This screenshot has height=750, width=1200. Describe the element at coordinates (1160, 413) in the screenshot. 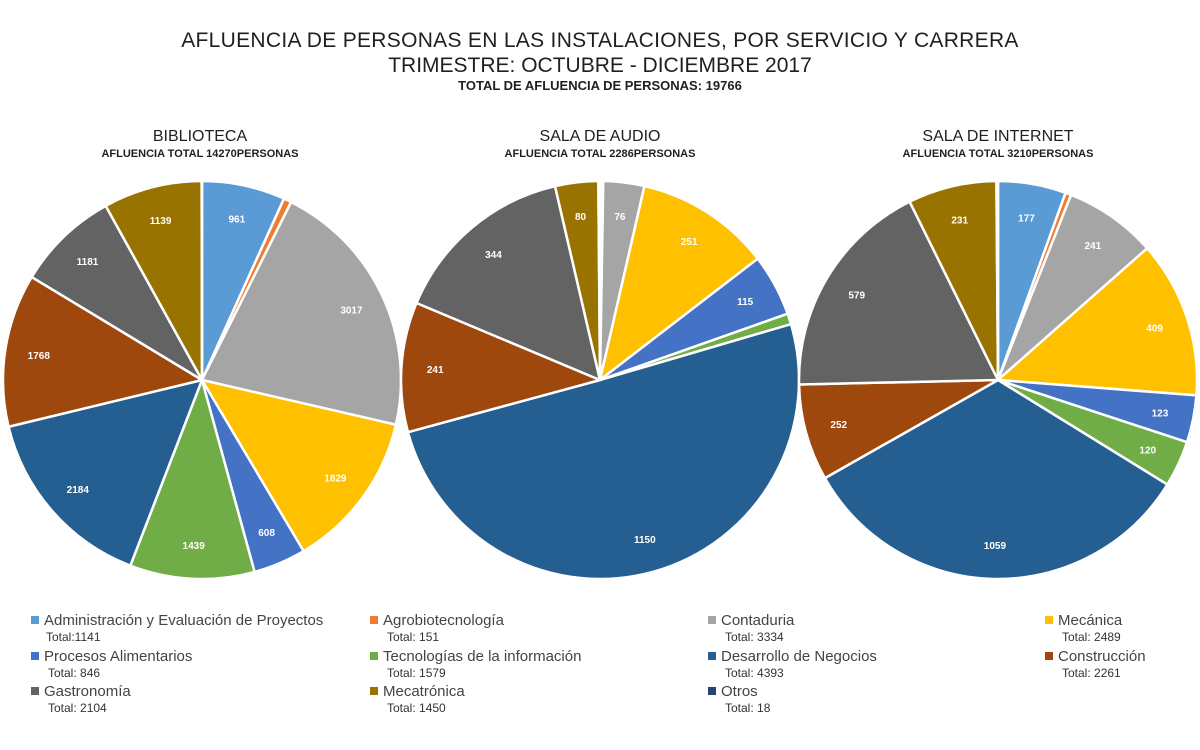

I see `slice-data-label: 123` at that location.